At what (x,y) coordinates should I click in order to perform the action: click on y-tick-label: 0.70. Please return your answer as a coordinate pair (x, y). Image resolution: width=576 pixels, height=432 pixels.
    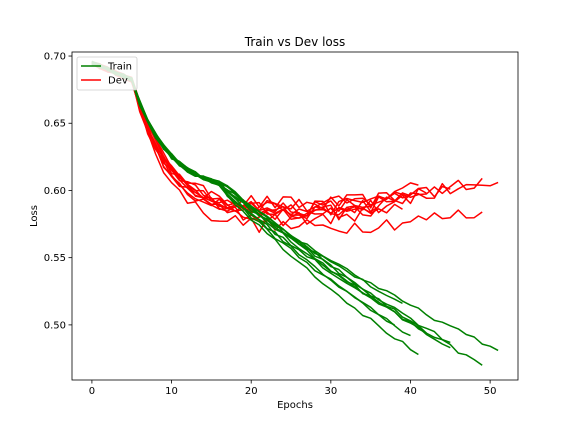
    Looking at the image, I should click on (55, 57).